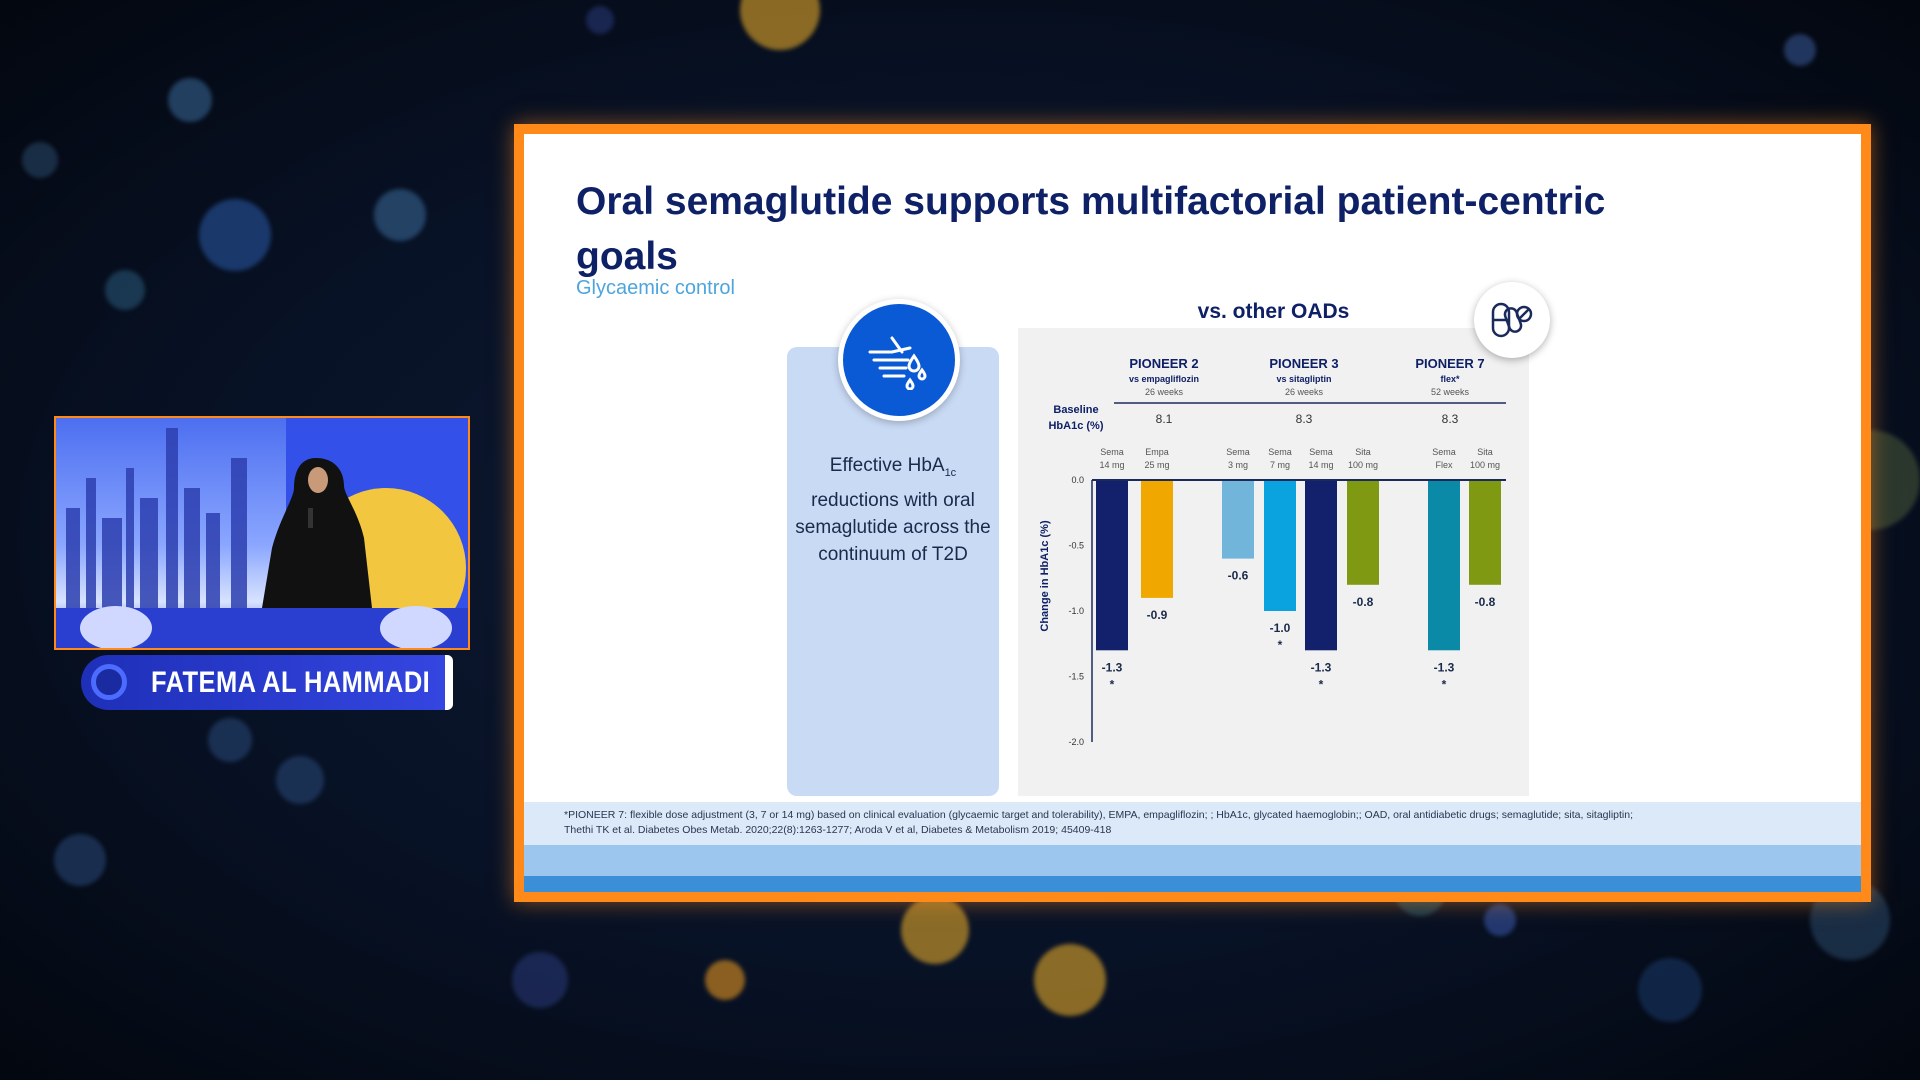 The image size is (1920, 1080). What do you see at coordinates (109, 682) in the screenshot?
I see `record-dot-icon` at bounding box center [109, 682].